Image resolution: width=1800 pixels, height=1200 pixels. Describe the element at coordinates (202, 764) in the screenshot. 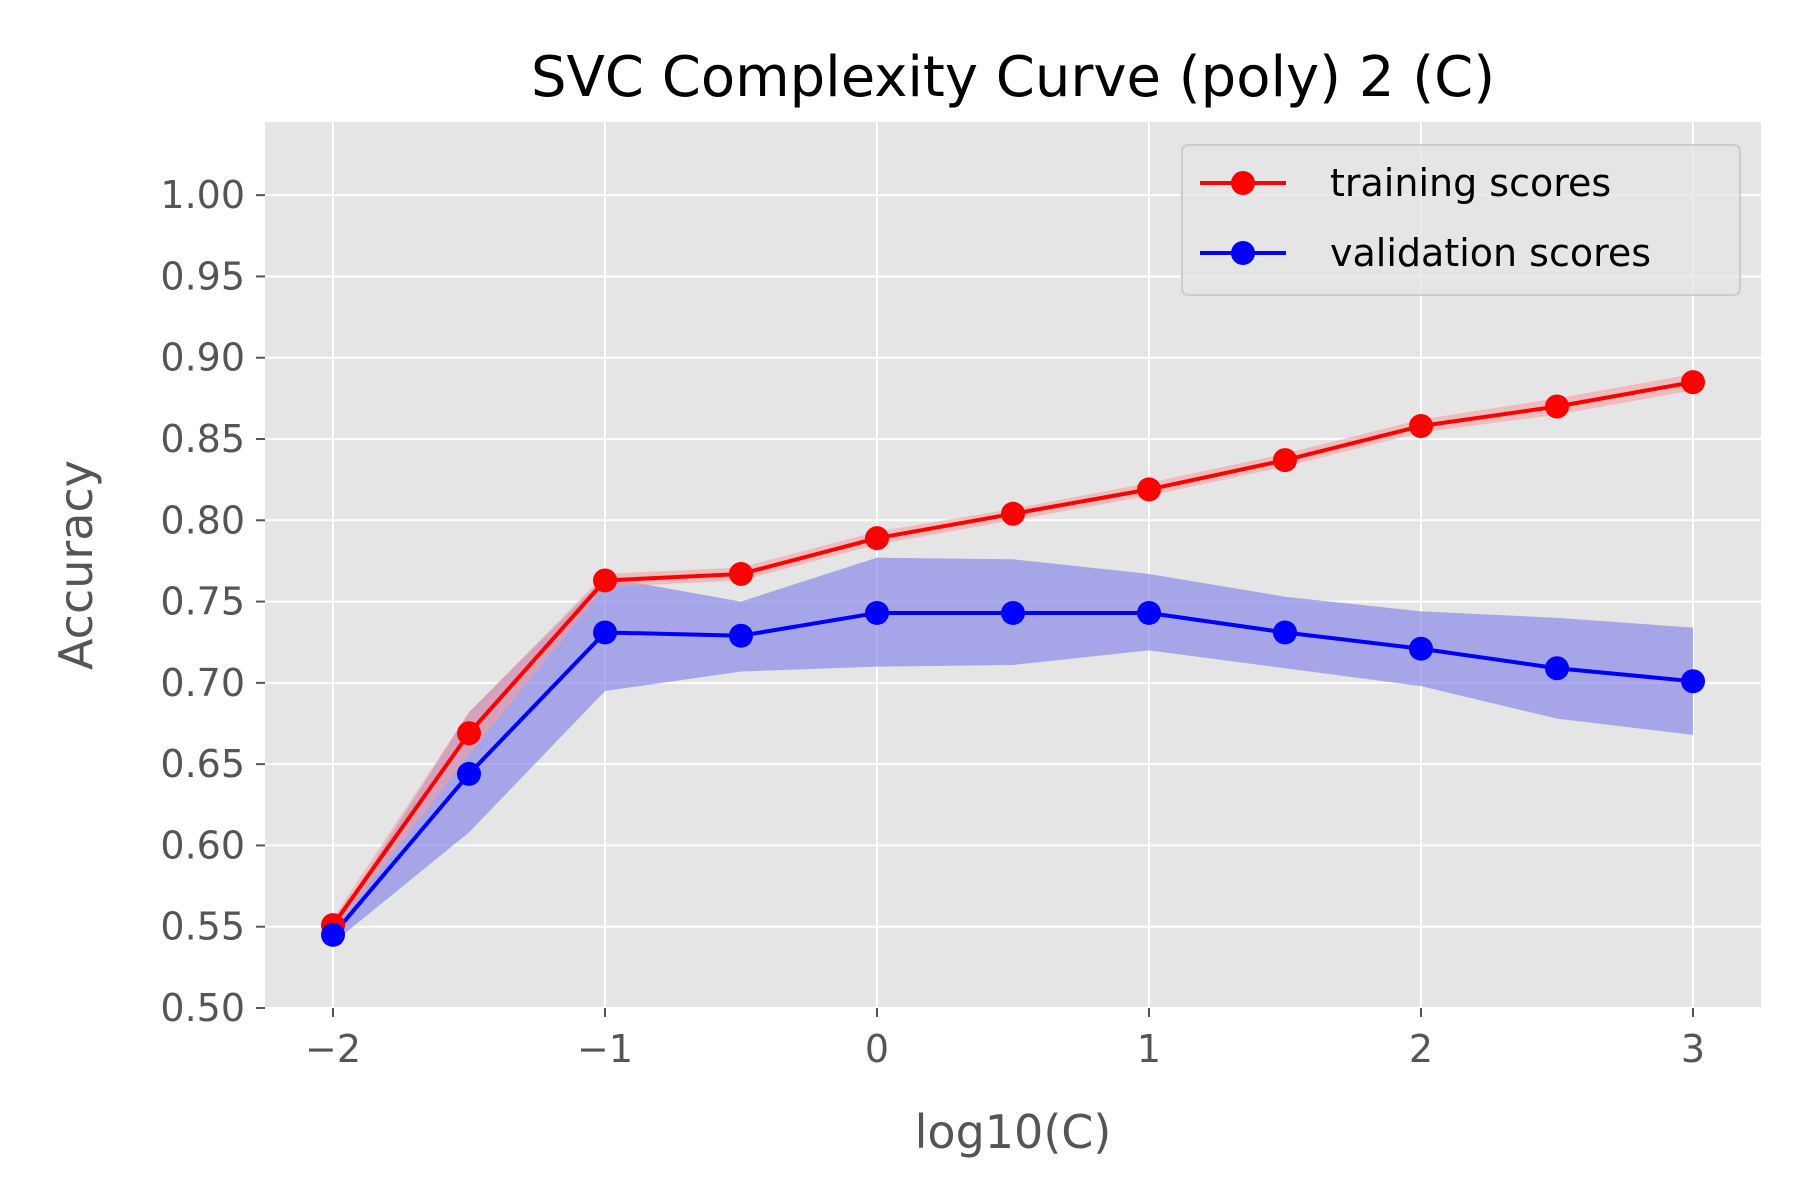

I see `y-tick-label: 0.65` at that location.